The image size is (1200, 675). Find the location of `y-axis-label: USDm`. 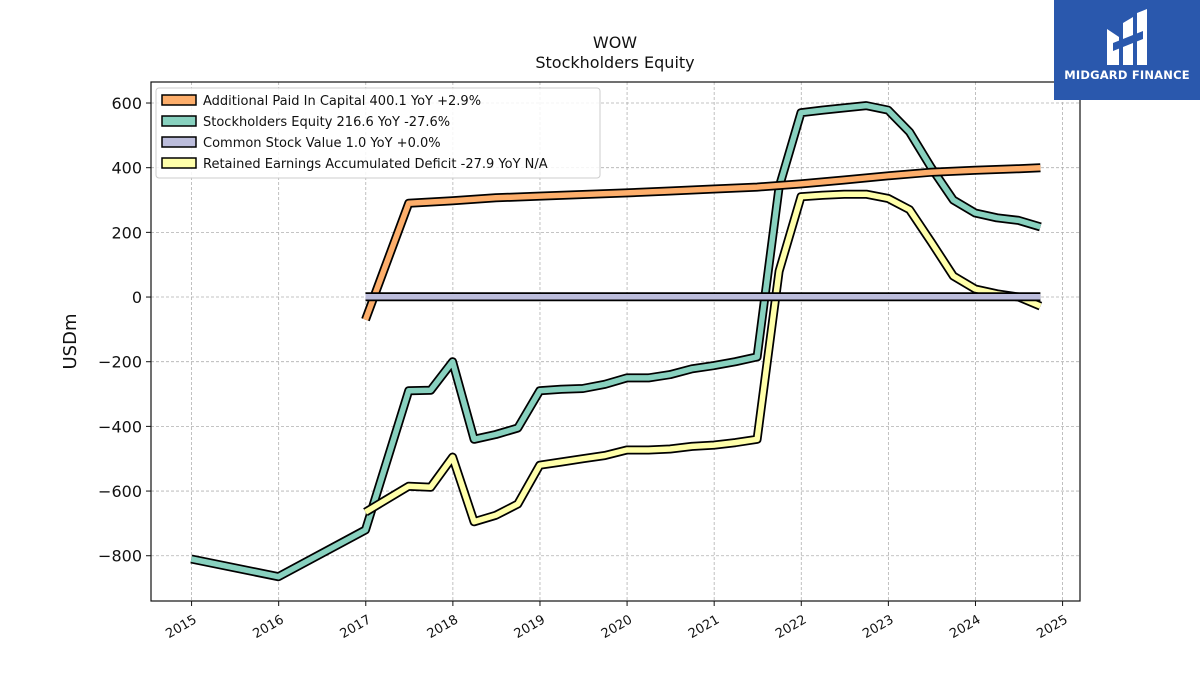

y-axis-label: USDm is located at coordinates (70, 342).